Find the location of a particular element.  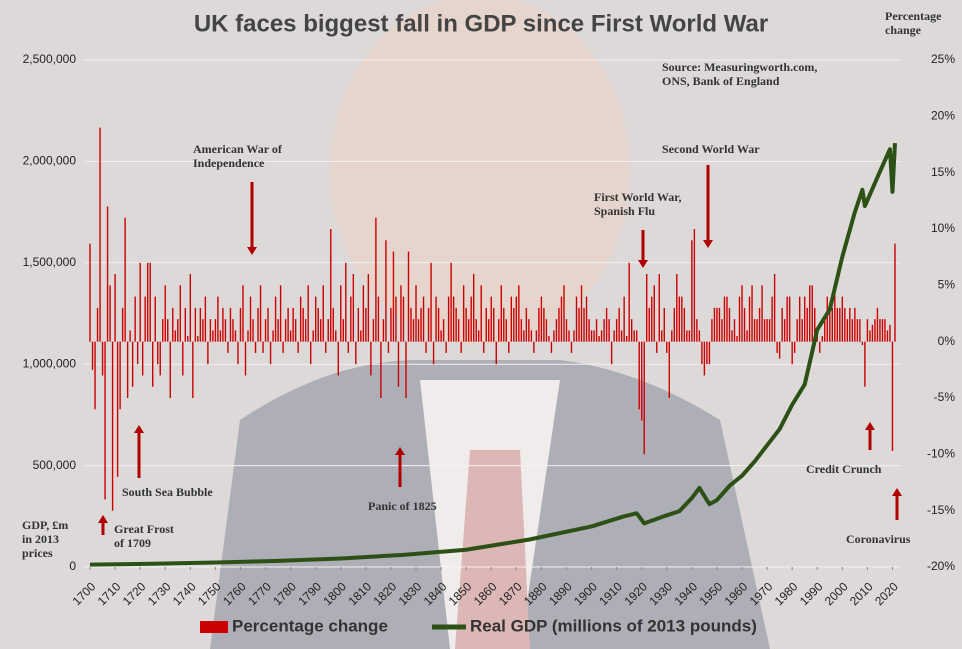

label-line: ONS, Bank of England is located at coordinates (721, 81).